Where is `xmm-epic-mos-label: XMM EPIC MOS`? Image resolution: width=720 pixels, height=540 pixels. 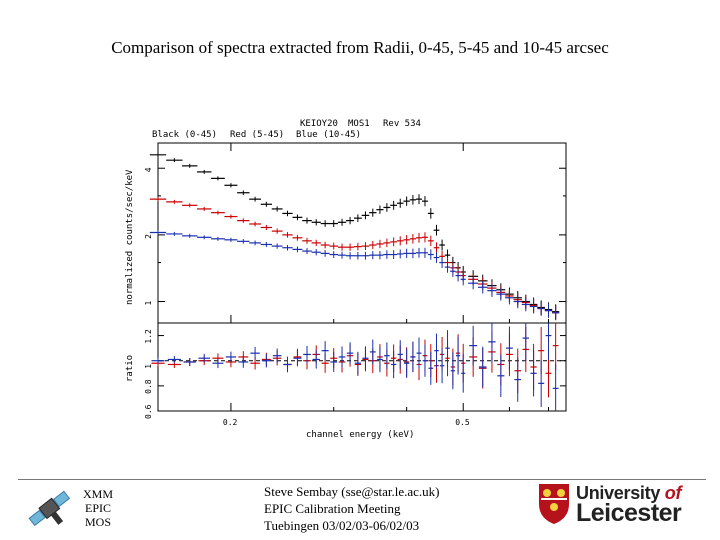
xmm-epic-mos-label: XMM EPIC MOS is located at coordinates (98, 508).